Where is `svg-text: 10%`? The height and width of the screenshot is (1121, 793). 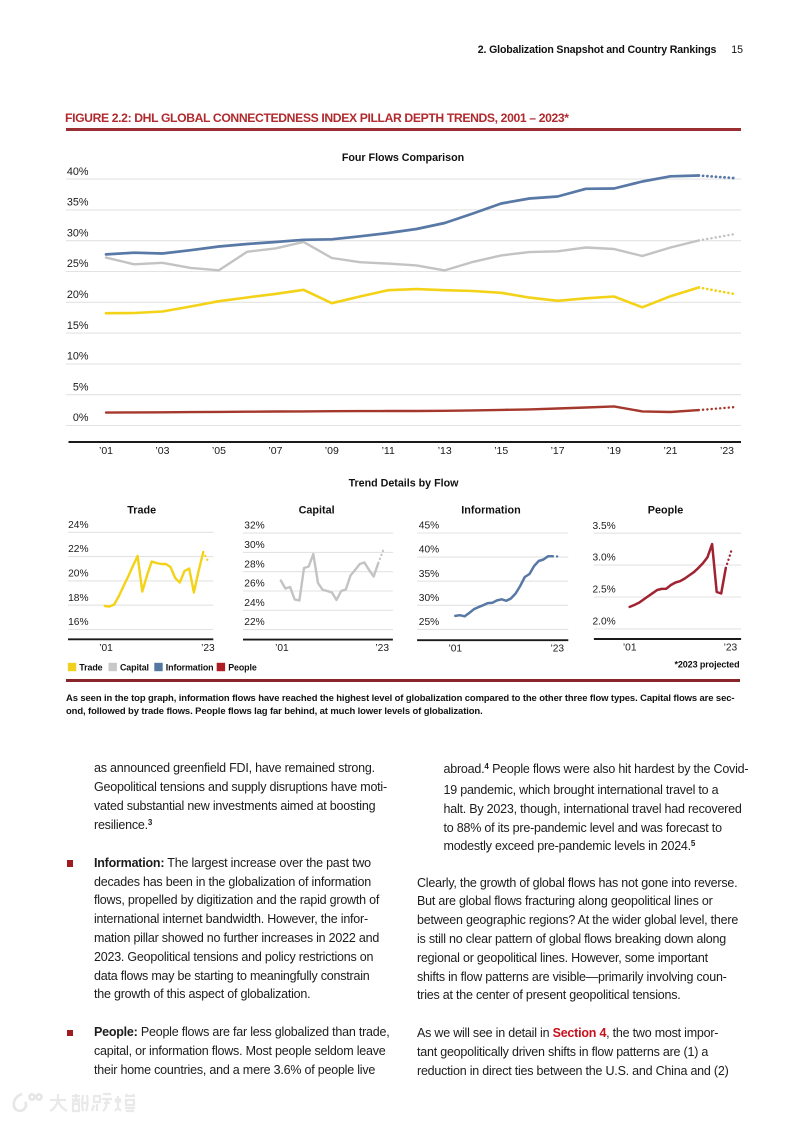 svg-text: 10% is located at coordinates (78, 357).